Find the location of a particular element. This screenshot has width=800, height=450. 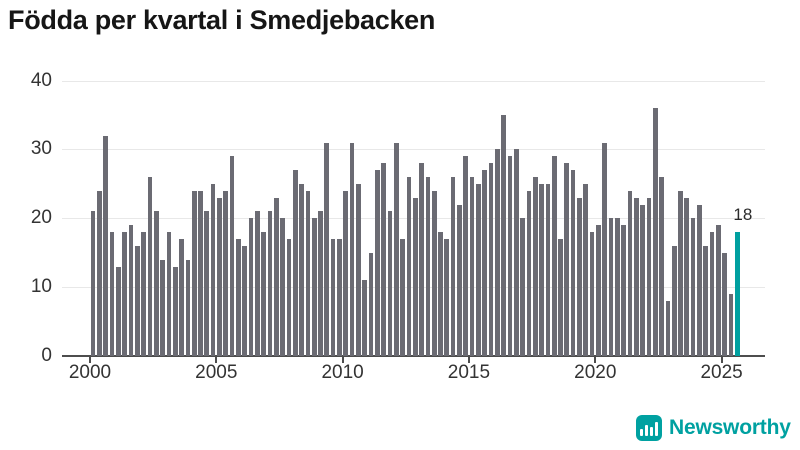

x-axis-label: 2015 is located at coordinates (469, 372).